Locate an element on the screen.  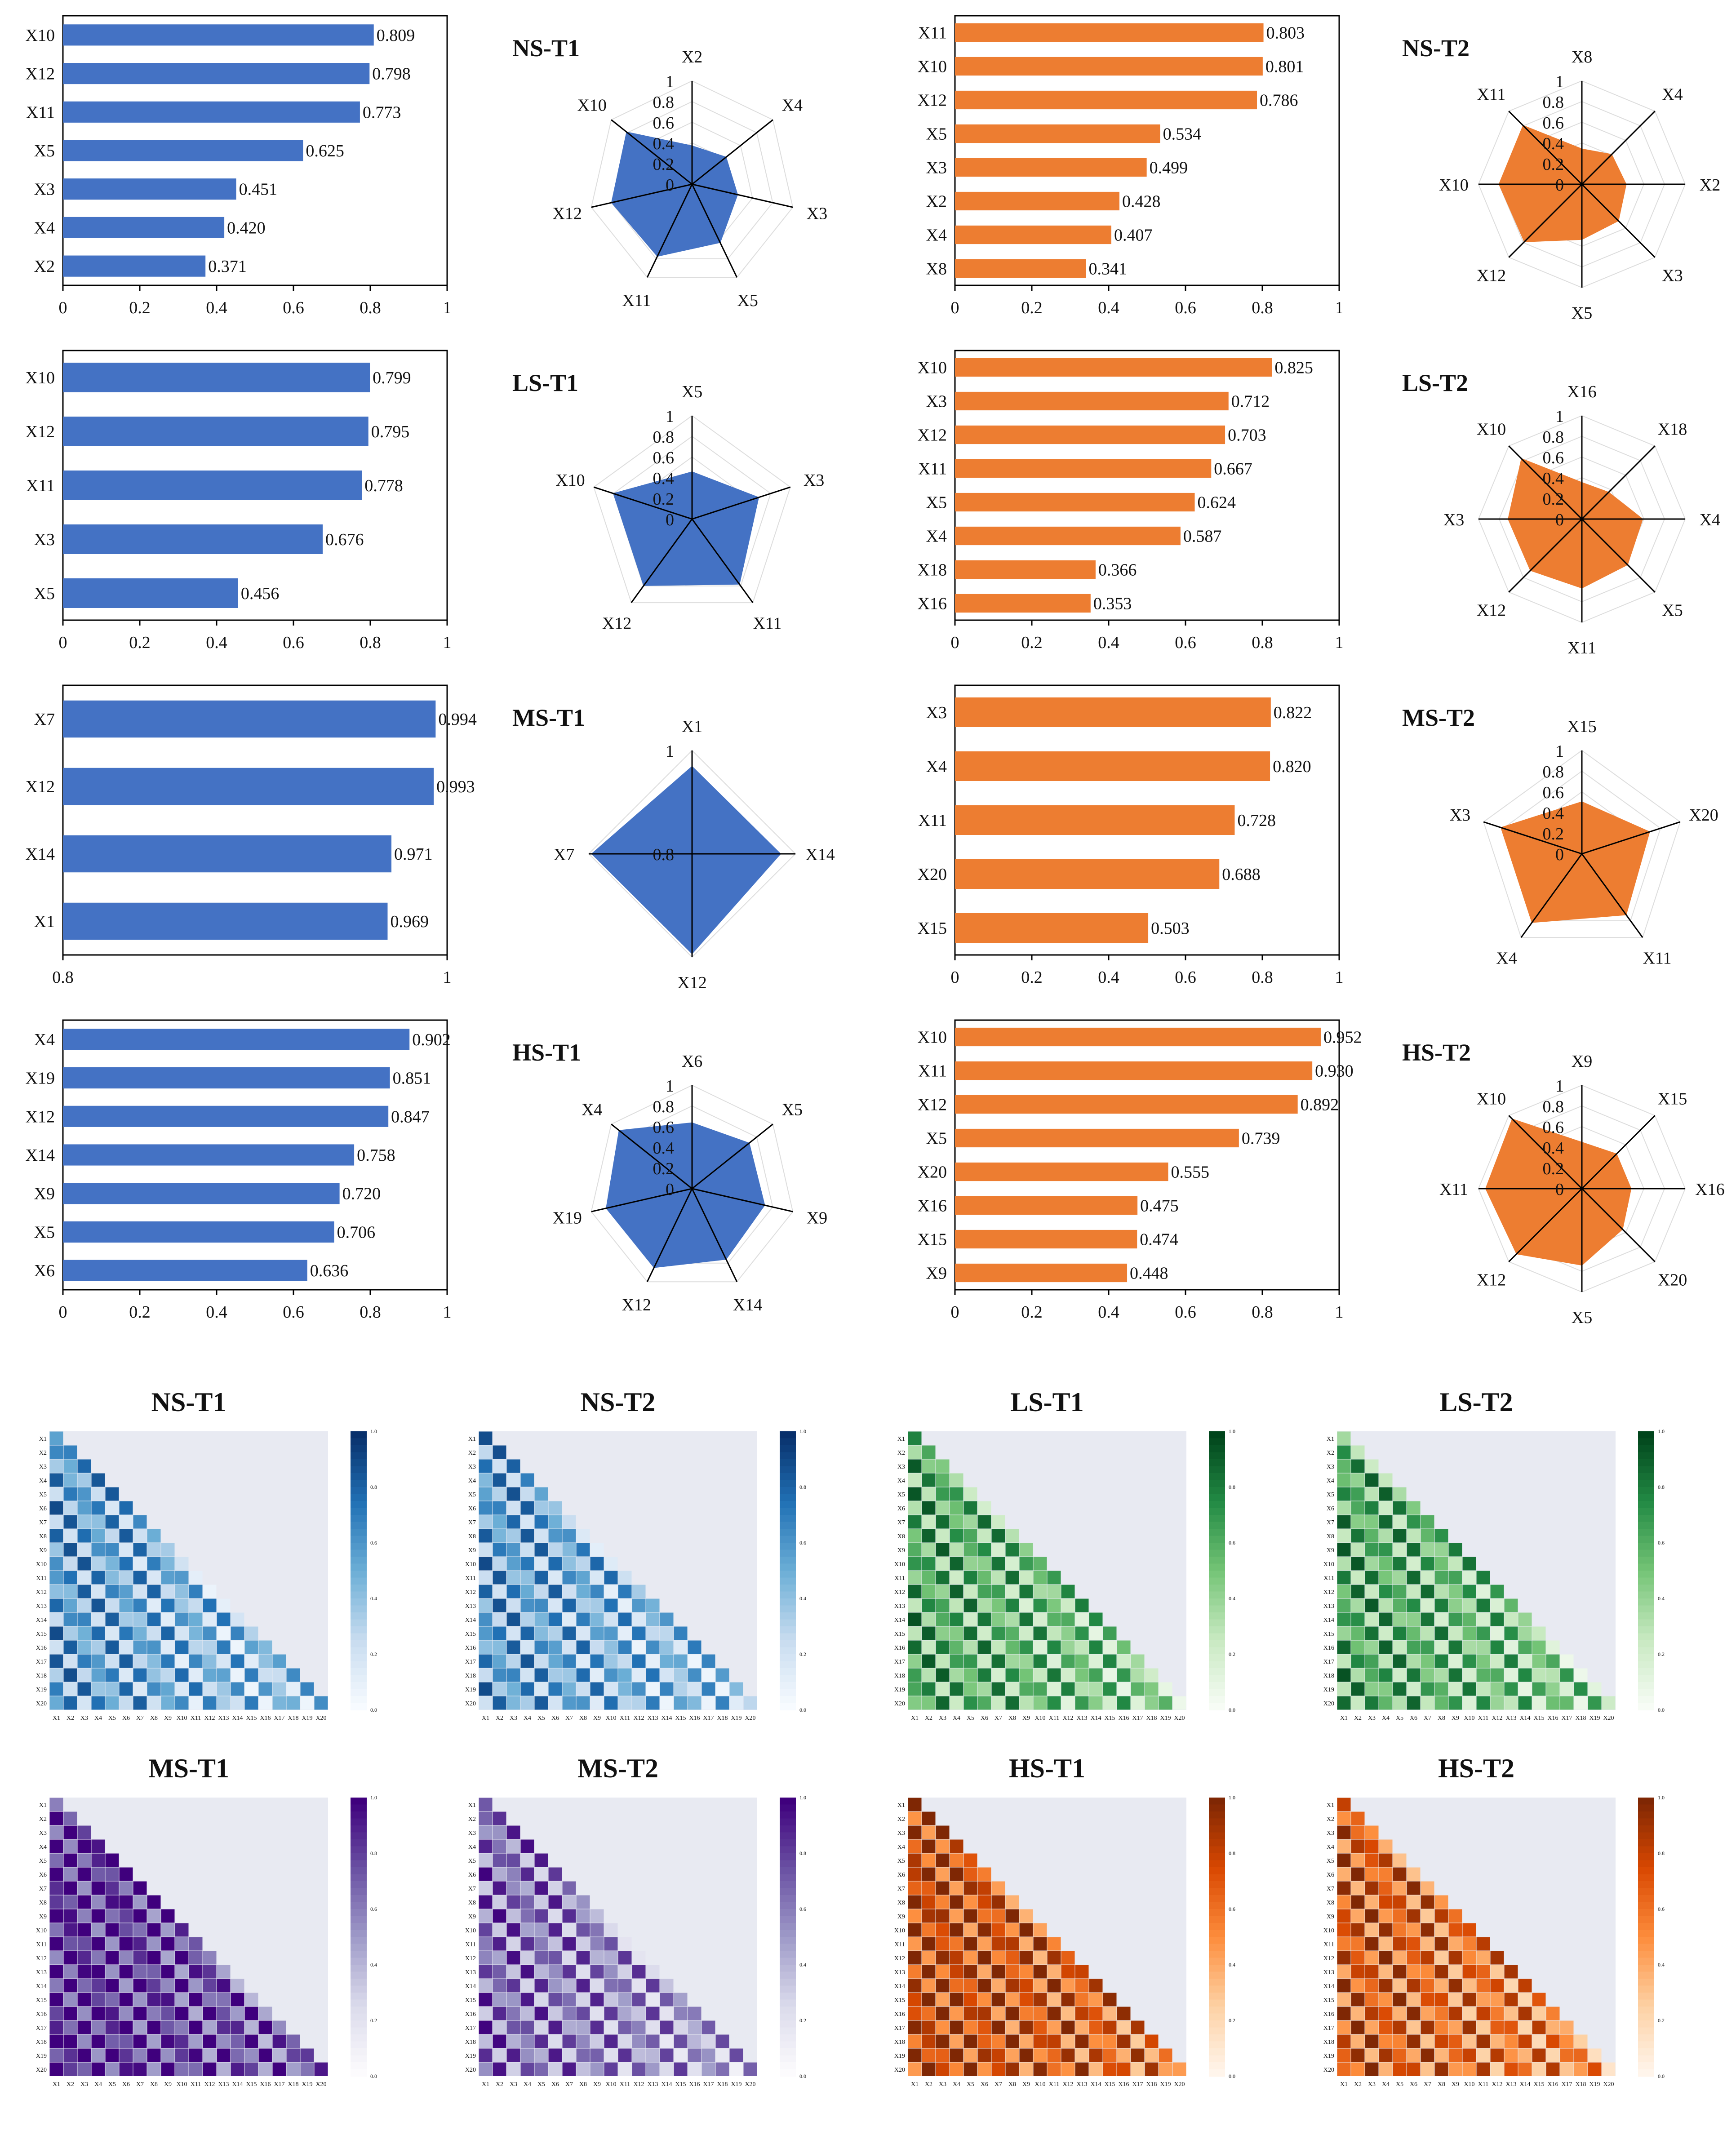
colorbar-tick-label: 0.0 is located at coordinates (802, 1710).